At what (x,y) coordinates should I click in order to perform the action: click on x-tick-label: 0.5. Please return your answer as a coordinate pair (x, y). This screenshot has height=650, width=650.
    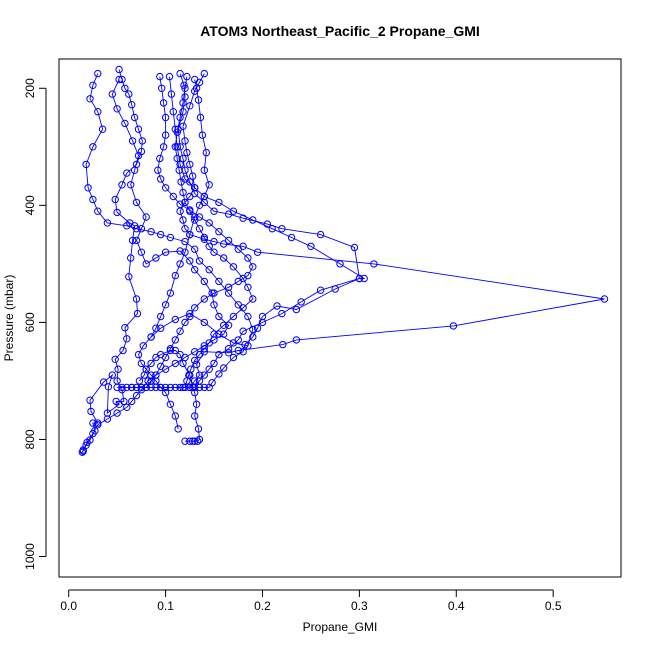
    Looking at the image, I should click on (553, 606).